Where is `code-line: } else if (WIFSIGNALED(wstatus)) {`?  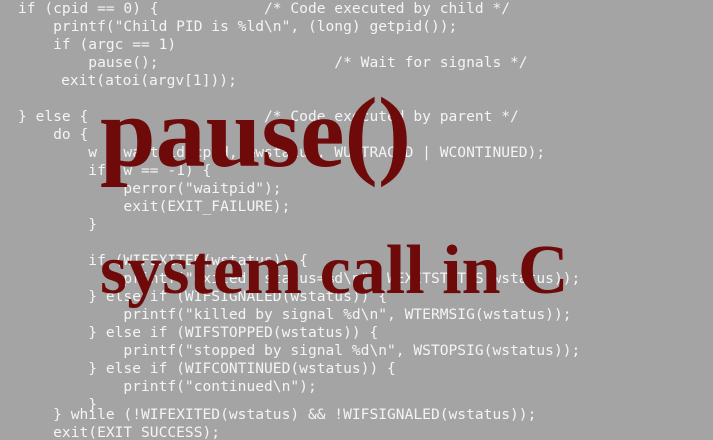 code-line: } else if (WIFSIGNALED(wstatus)) { is located at coordinates (203, 296).